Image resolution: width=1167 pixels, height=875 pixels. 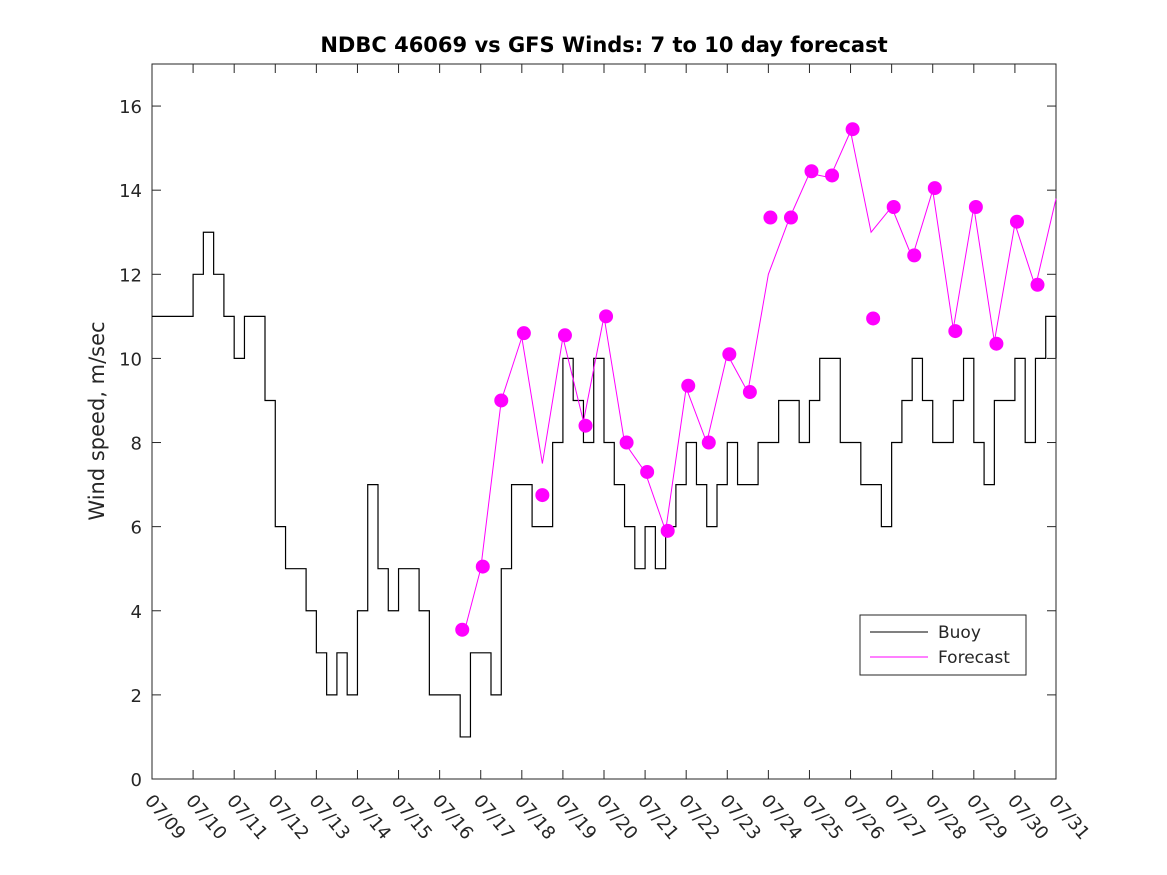 What do you see at coordinates (130, 191) in the screenshot?
I see `y-tick-label: 14` at bounding box center [130, 191].